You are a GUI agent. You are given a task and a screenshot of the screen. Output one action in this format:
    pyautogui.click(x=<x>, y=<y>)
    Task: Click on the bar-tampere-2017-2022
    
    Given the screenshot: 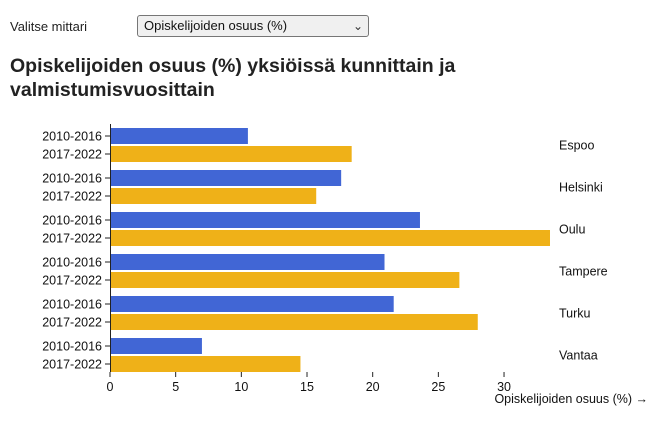 What is the action you would take?
    pyautogui.click(x=285, y=280)
    